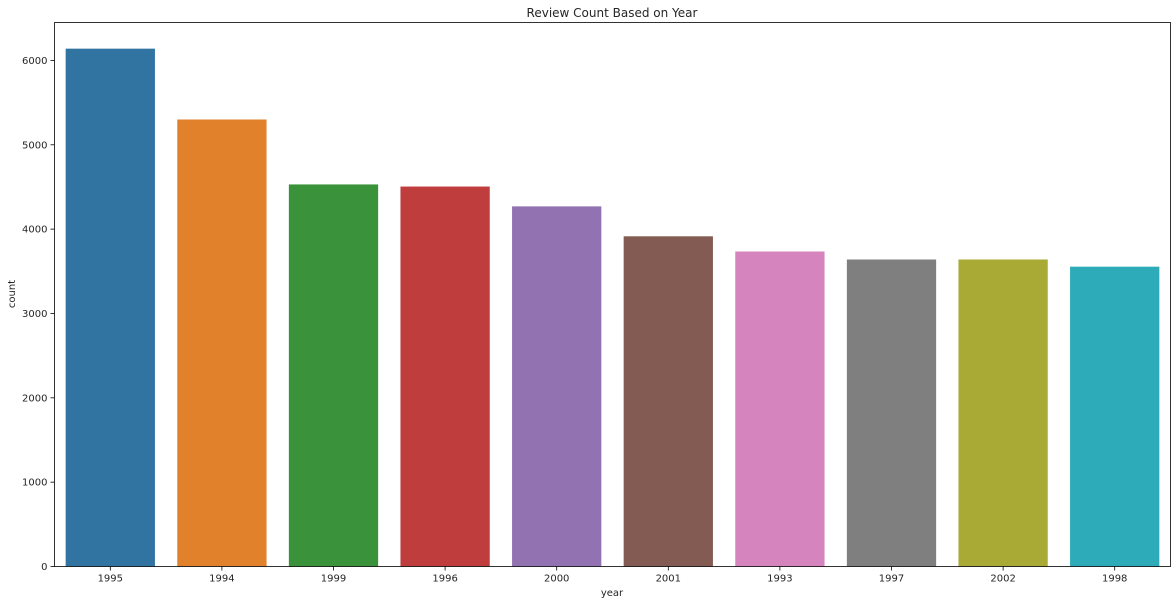 Image resolution: width=1176 pixels, height=604 pixels. Describe the element at coordinates (779, 579) in the screenshot. I see `x-tick-label: 1993` at that location.